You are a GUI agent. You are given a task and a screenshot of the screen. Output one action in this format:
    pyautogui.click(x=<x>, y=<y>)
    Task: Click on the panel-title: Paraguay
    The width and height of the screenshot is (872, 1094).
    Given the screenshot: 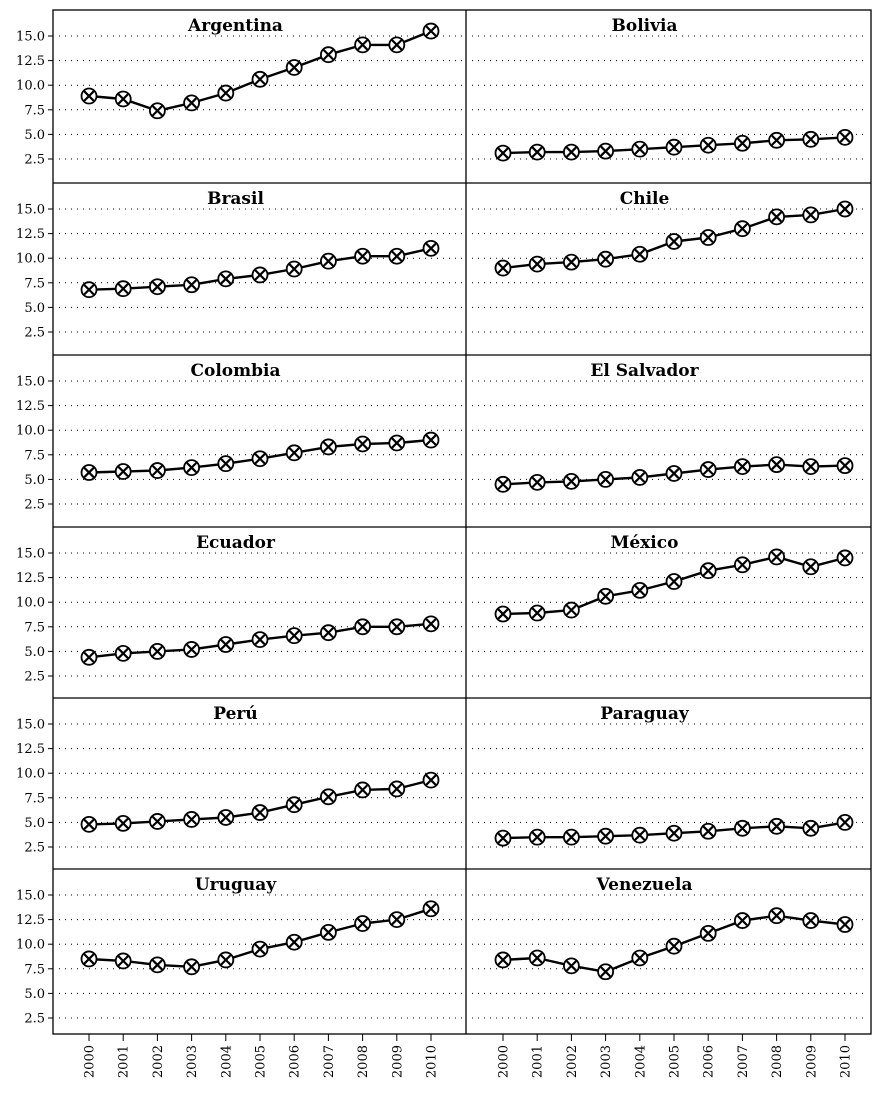 What is the action you would take?
    pyautogui.click(x=645, y=714)
    